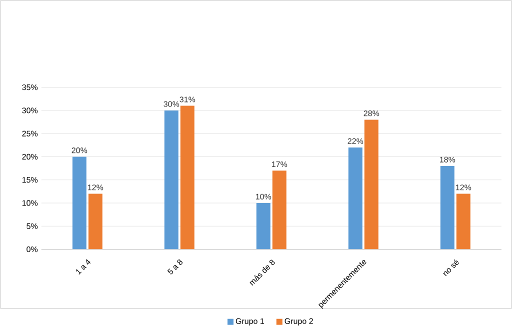  What do you see at coordinates (30, 157) in the screenshot?
I see `y-tick-label: 20%` at bounding box center [30, 157].